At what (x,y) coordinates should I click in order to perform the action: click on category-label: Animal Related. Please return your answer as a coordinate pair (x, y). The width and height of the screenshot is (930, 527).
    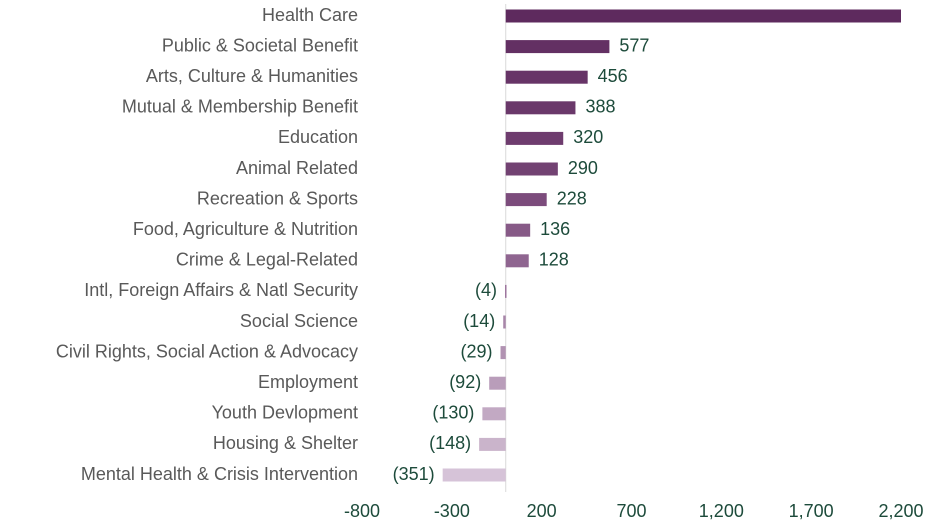
    Looking at the image, I should click on (297, 168).